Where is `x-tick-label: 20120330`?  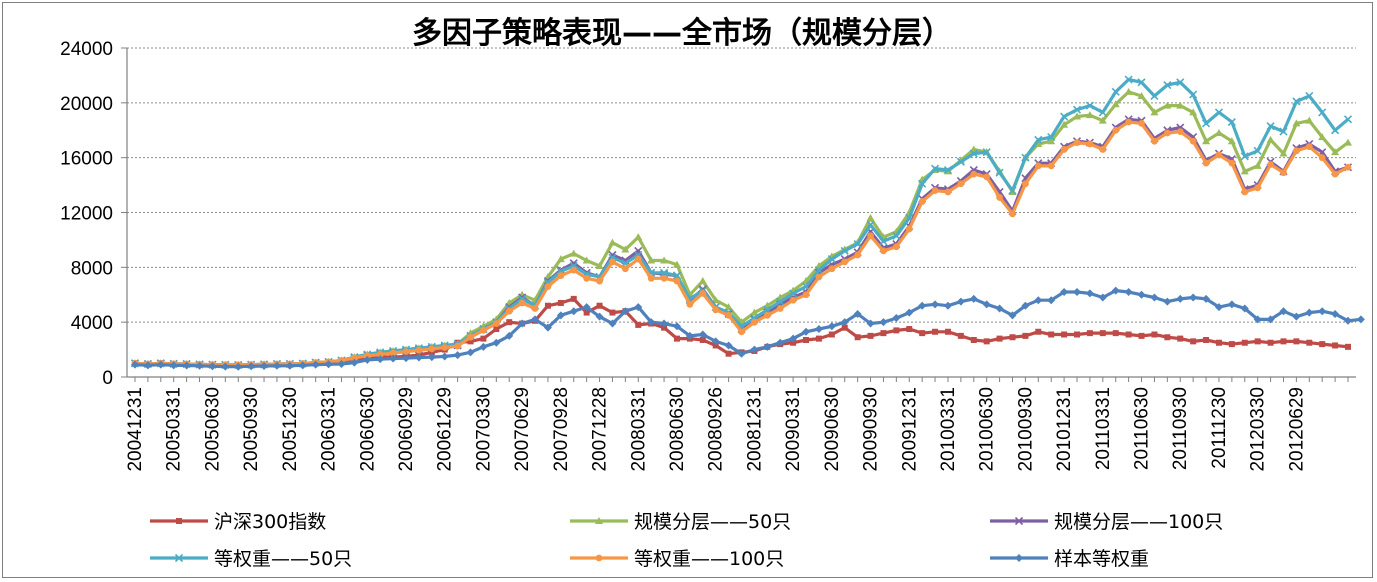 x-tick-label: 20120330 is located at coordinates (1258, 429).